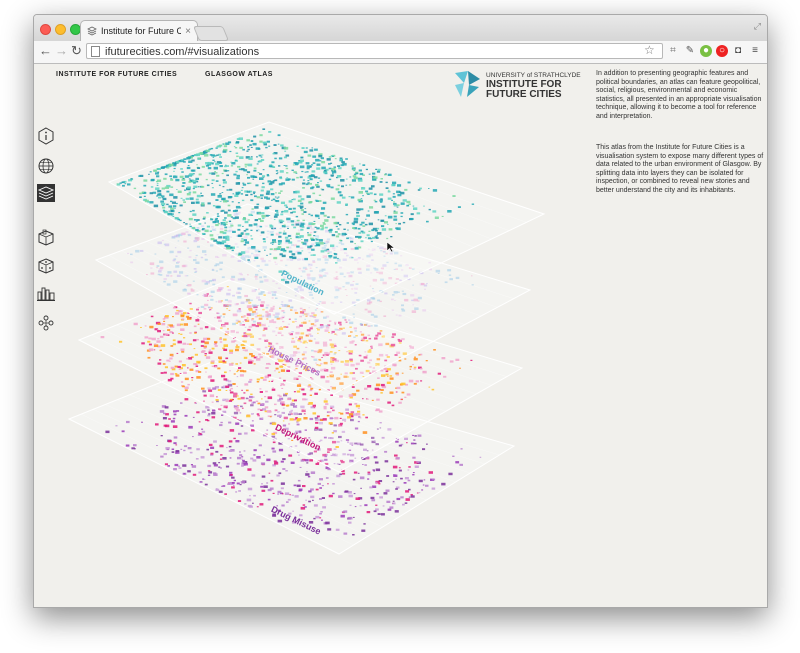 The width and height of the screenshot is (800, 653). What do you see at coordinates (46, 166) in the screenshot?
I see `globe-icon` at bounding box center [46, 166].